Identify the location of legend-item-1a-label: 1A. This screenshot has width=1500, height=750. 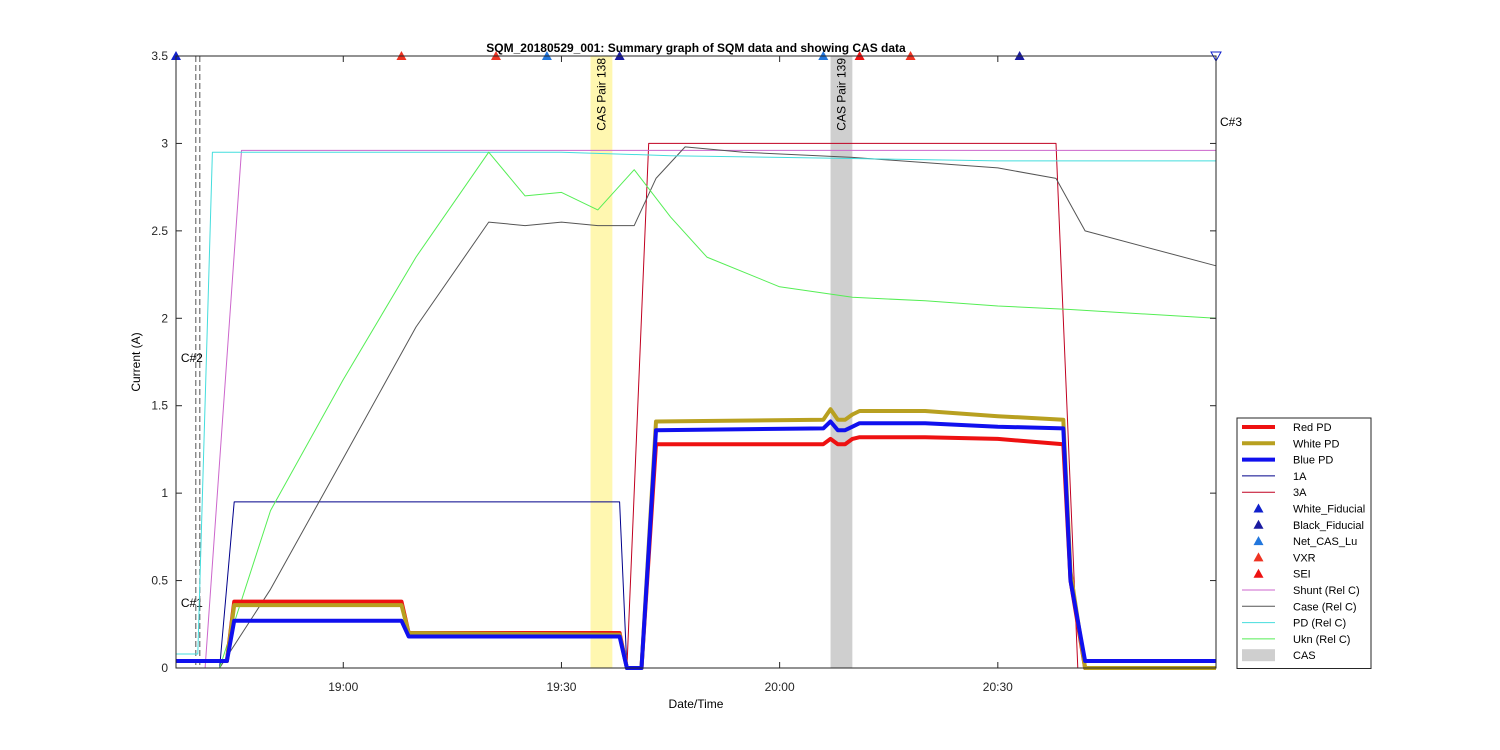
(1300, 477).